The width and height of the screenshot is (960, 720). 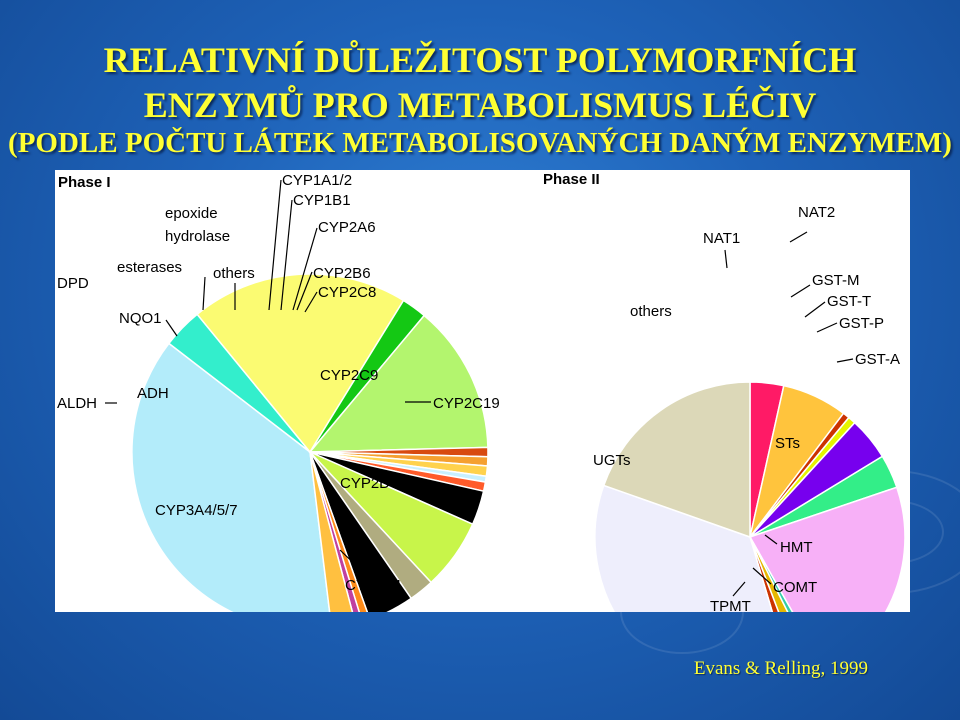 What do you see at coordinates (77, 403) in the screenshot?
I see `slice-label-aldh: ALDH` at bounding box center [77, 403].